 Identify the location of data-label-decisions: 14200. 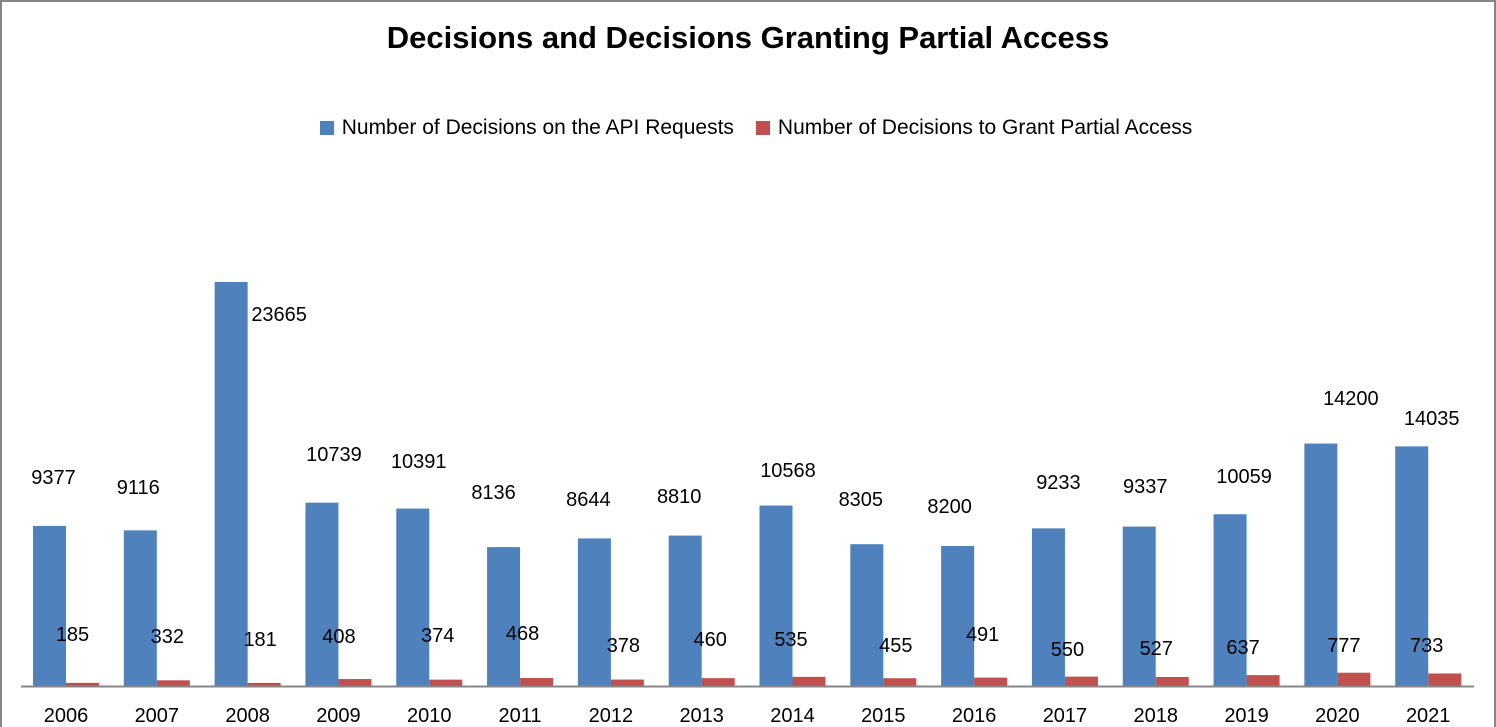
(1351, 399).